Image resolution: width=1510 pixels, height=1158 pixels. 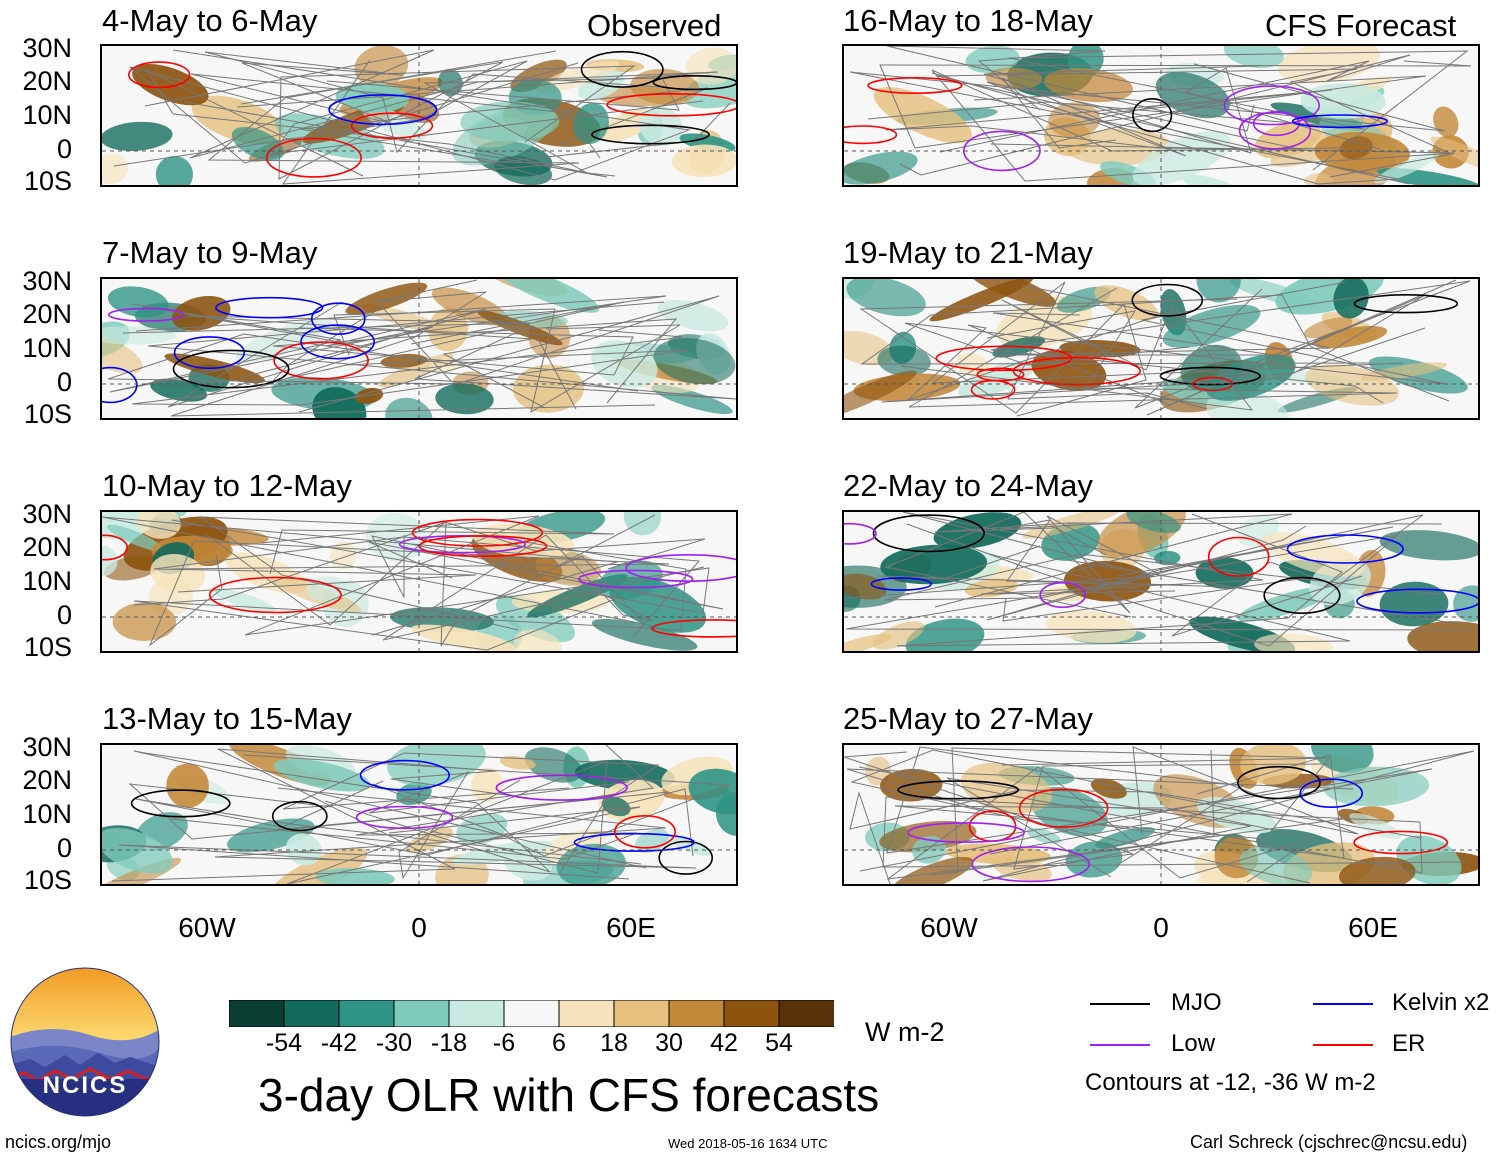 What do you see at coordinates (394, 1043) in the screenshot?
I see `colorbar-tick-label: -30` at bounding box center [394, 1043].